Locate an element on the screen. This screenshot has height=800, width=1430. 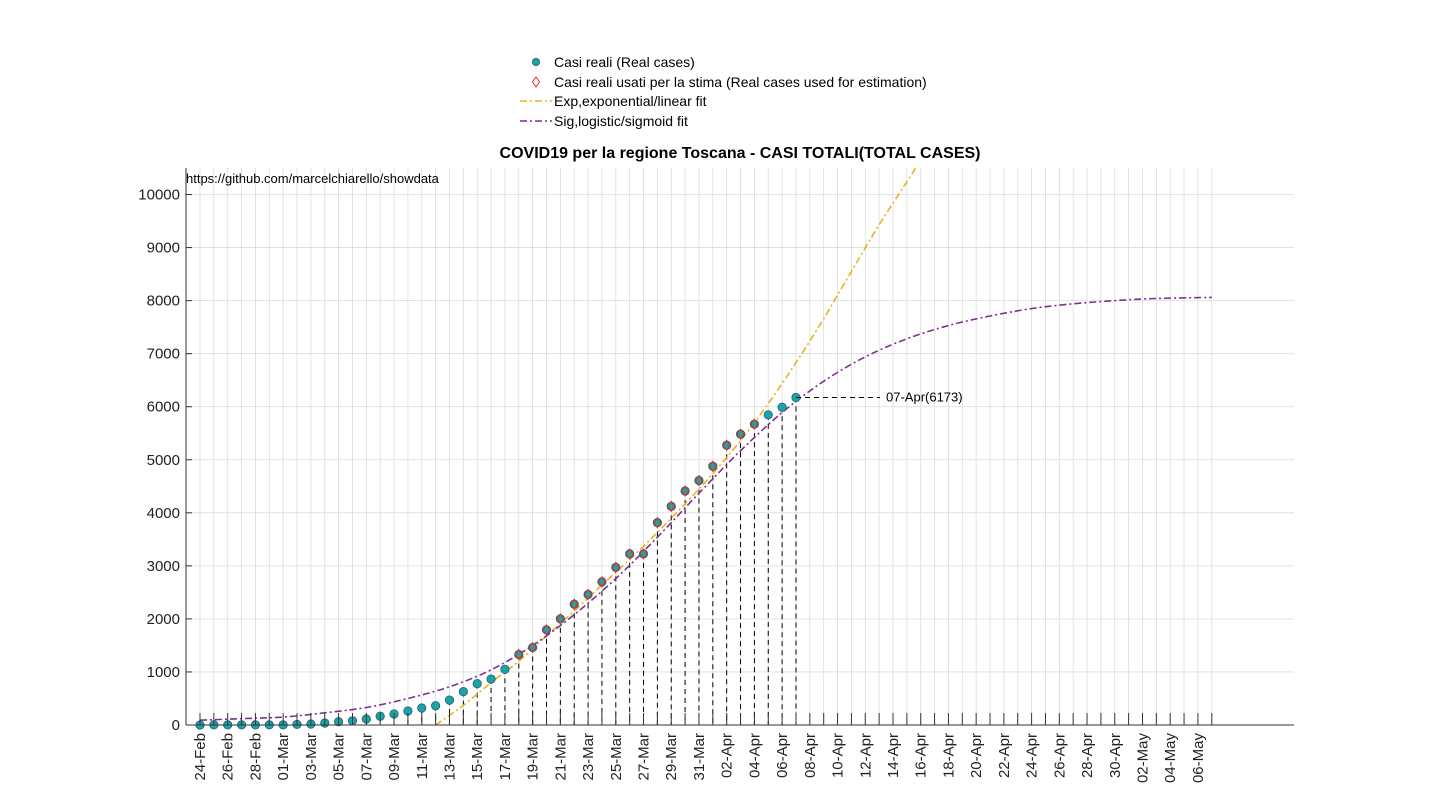
x-tick-label: 06-Apr is located at coordinates (782, 755).